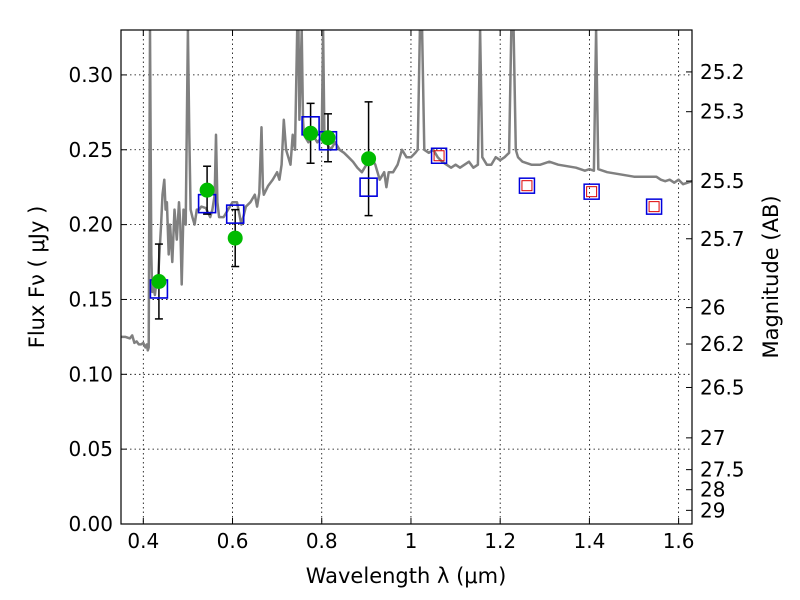  What do you see at coordinates (722, 181) in the screenshot?
I see `magnitude-tick-label: 25.5` at bounding box center [722, 181].